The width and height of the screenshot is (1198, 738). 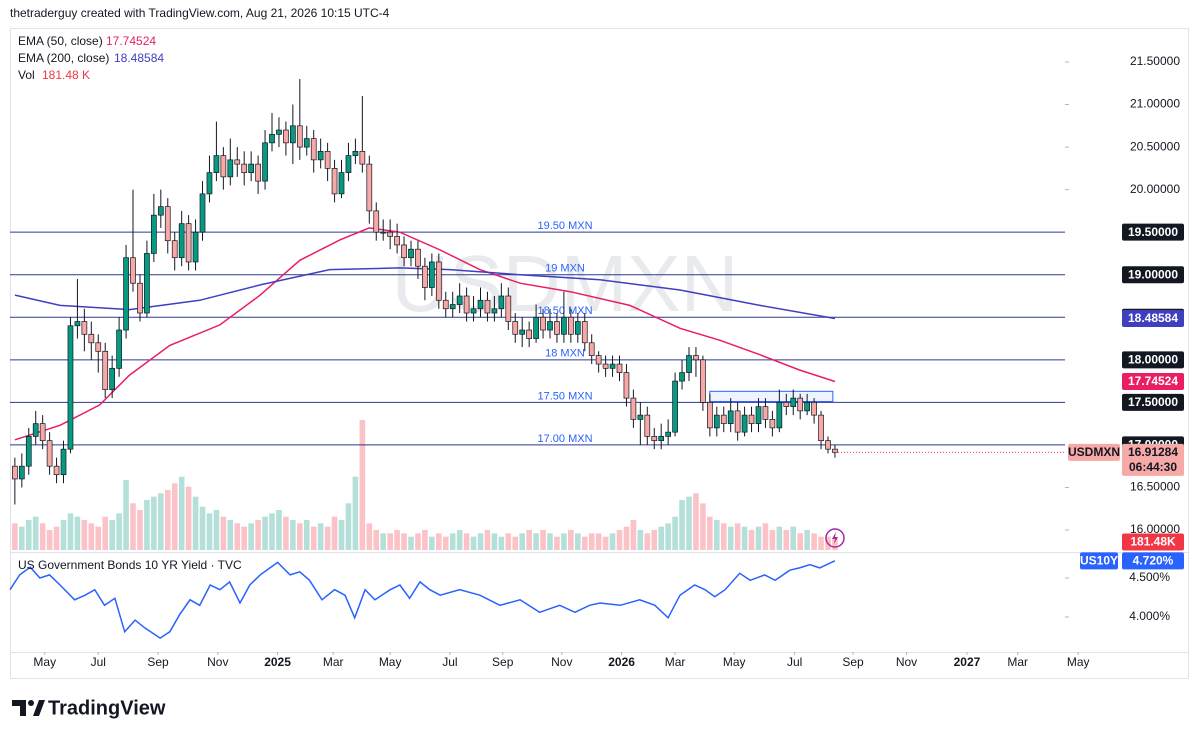 I want to click on pane-title: US Government Bonds 10 YR Yield · TVC, so click(x=130, y=565).